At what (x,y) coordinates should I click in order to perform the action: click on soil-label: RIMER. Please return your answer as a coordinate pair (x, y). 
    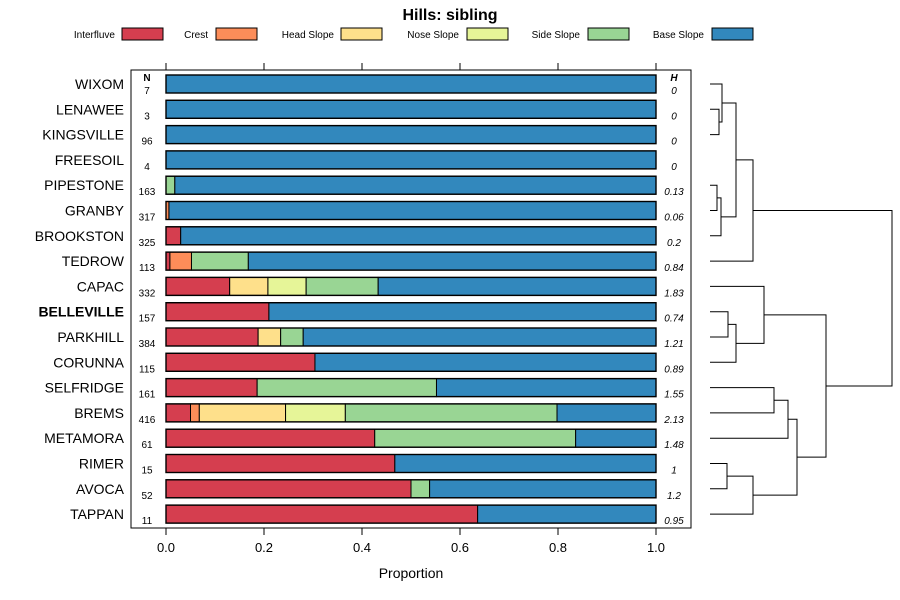
    Looking at the image, I should click on (101, 464).